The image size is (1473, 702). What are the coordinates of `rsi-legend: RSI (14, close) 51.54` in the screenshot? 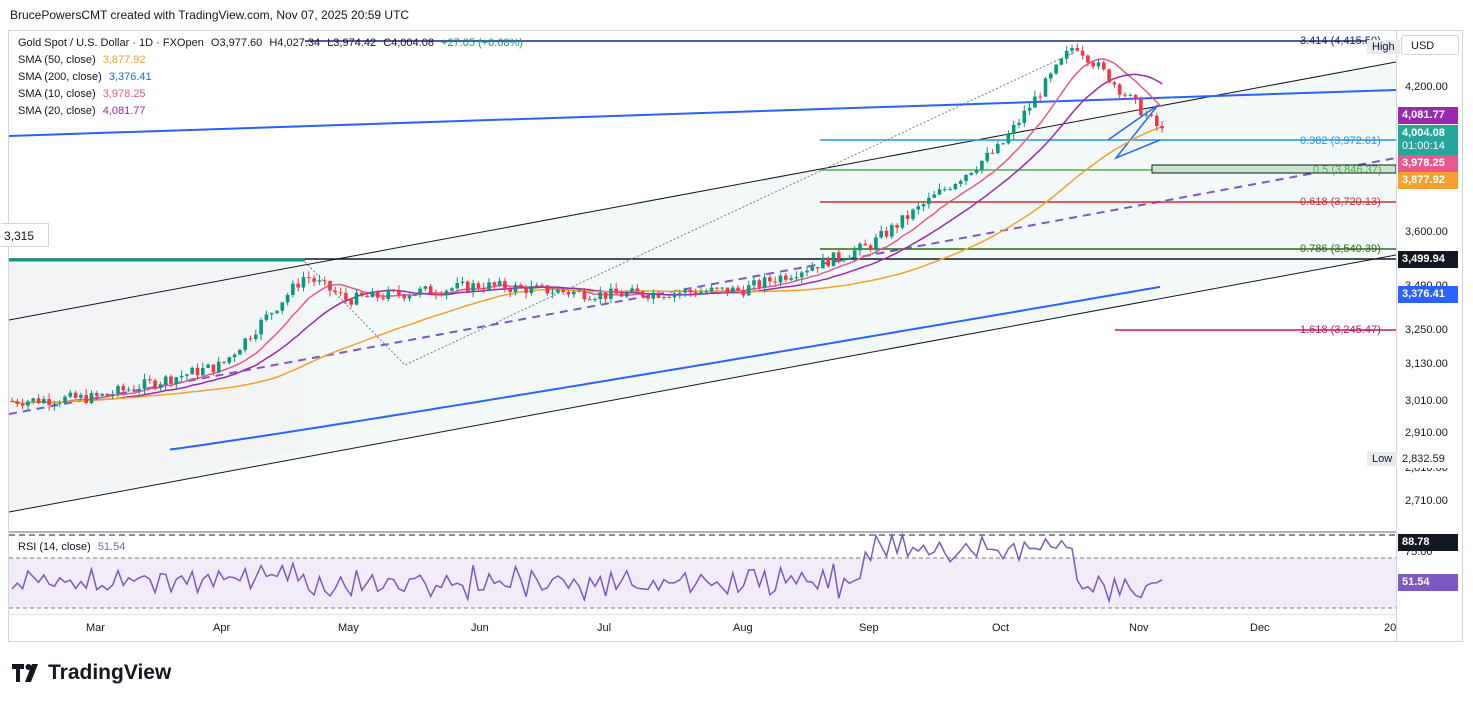 It's located at (71, 547).